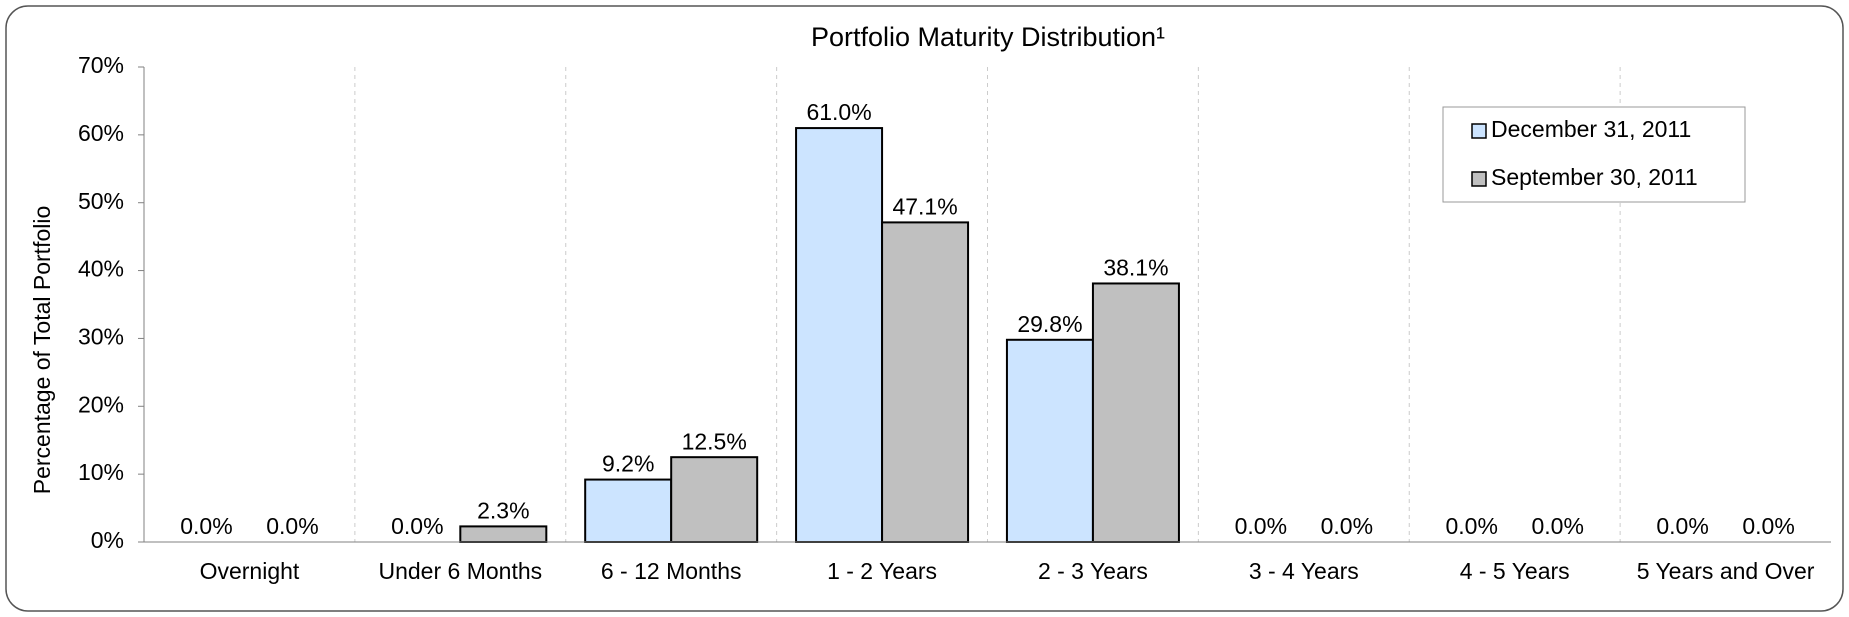 The height and width of the screenshot is (617, 1849). What do you see at coordinates (101, 404) in the screenshot?
I see `y-tick-label: 20%` at bounding box center [101, 404].